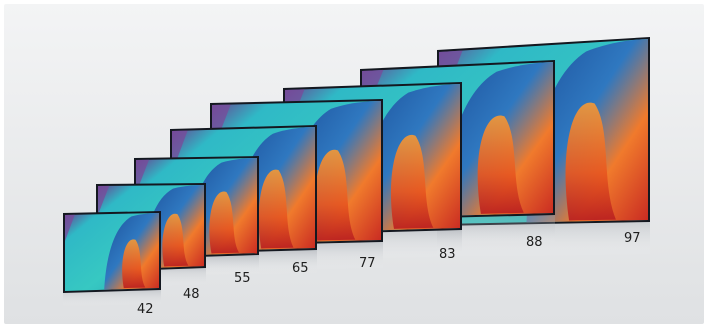 The image size is (708, 328). Describe the element at coordinates (145, 309) in the screenshot. I see `size-label-42: 42` at that location.